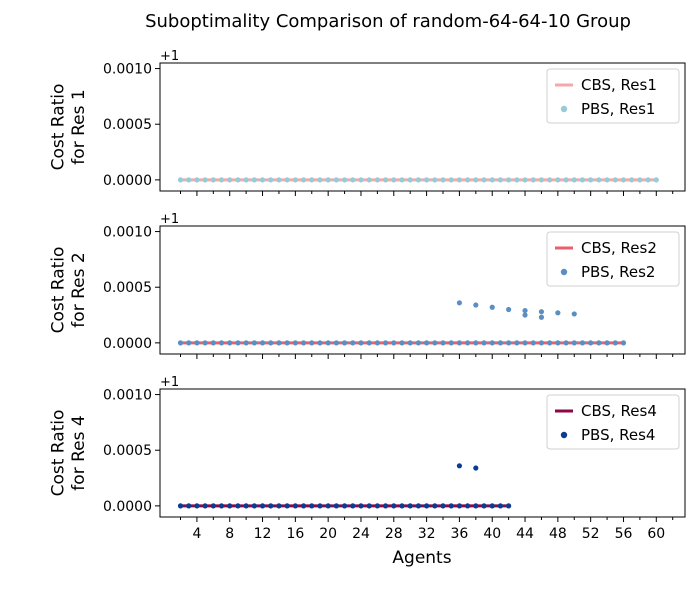 Image resolution: width=700 pixels, height=600 pixels. What do you see at coordinates (656, 534) in the screenshot?
I see `x-tick-label: 60` at bounding box center [656, 534].